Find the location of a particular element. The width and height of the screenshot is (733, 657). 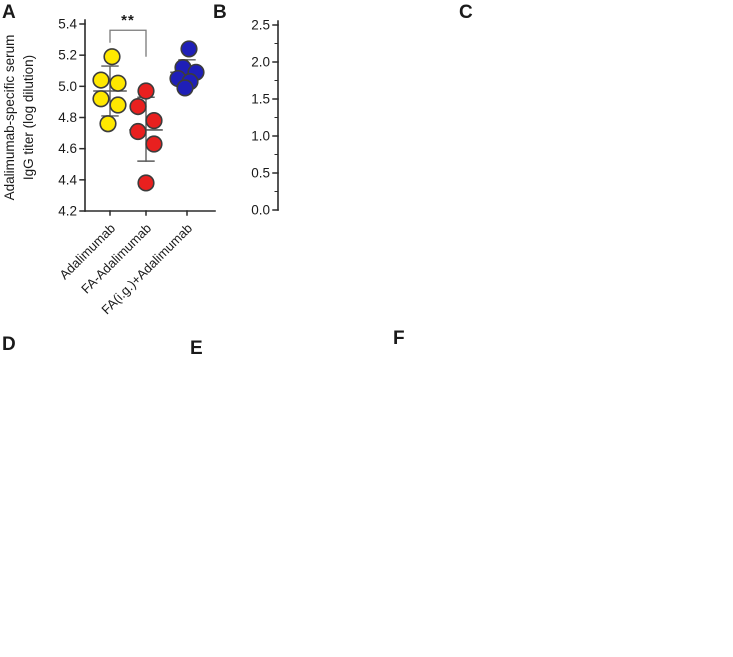

y-tick-label: 1.0 is located at coordinates (260, 136).